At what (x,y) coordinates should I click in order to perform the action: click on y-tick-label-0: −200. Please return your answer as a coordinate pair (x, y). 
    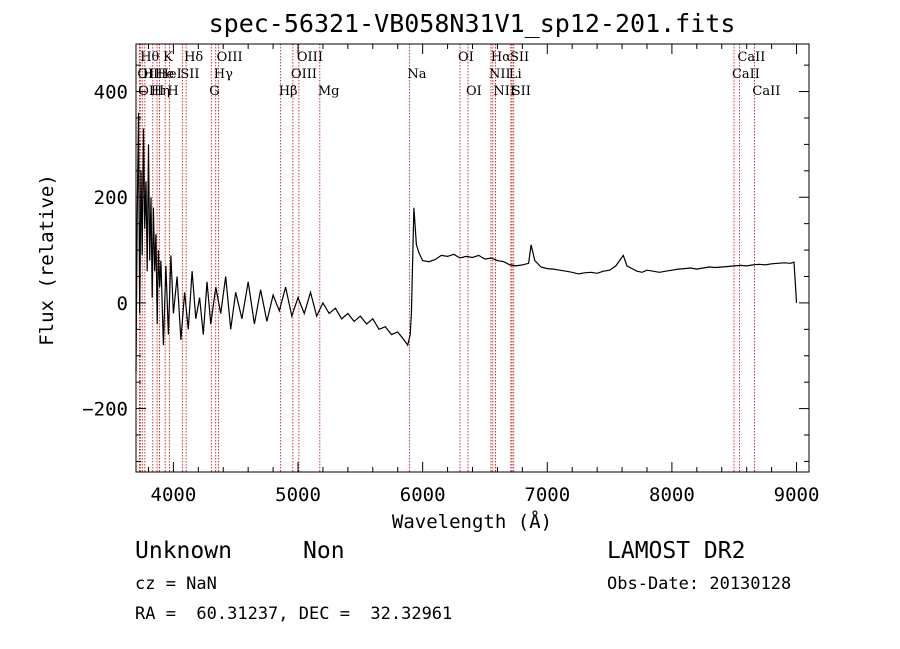
    Looking at the image, I should click on (105, 410).